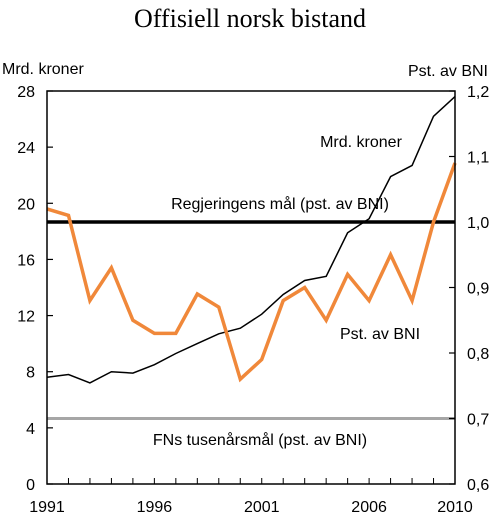 This screenshot has height=530, width=500. What do you see at coordinates (26, 260) in the screenshot?
I see `left-tick-label: 16` at bounding box center [26, 260].